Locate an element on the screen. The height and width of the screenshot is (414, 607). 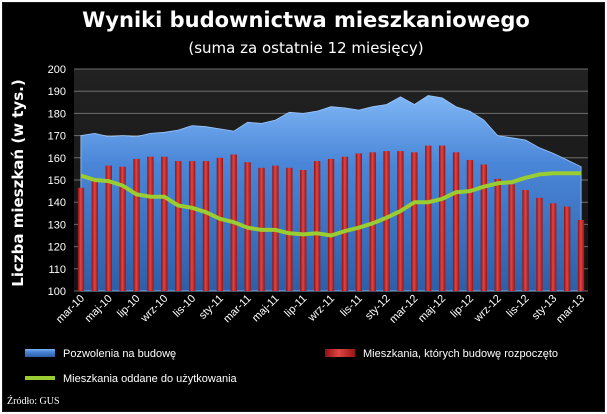
chart-title: Wyniki budownictwa mieszkaniowego is located at coordinates (306, 20).